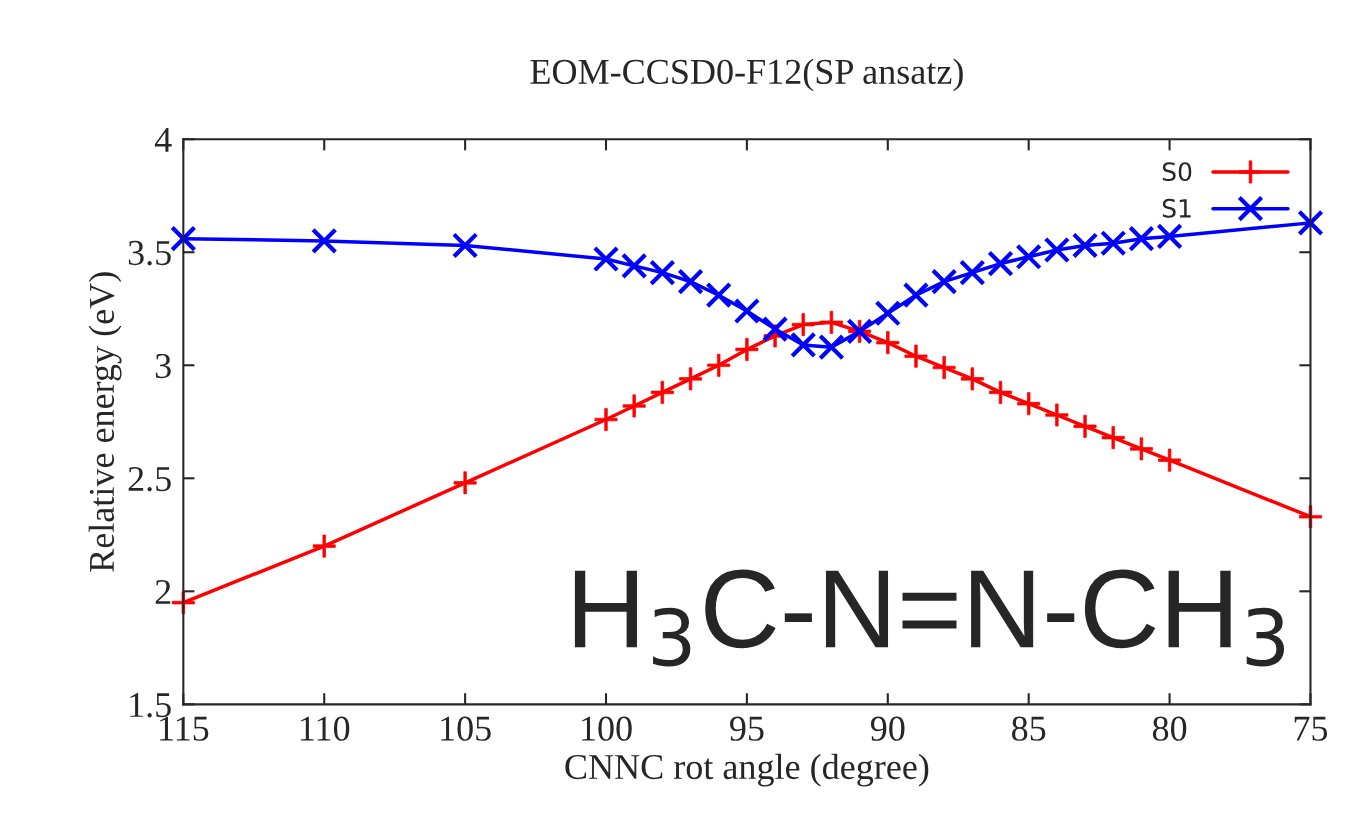  What do you see at coordinates (929, 618) in the screenshot?
I see `annotation: H$_{3}$C-N=N-CH$_{3}$` at bounding box center [929, 618].